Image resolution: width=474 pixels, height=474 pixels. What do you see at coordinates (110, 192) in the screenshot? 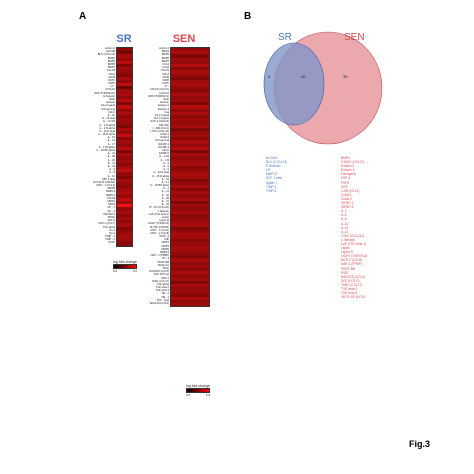
I see `sr-row-label: MMP13` at bounding box center [110, 192].